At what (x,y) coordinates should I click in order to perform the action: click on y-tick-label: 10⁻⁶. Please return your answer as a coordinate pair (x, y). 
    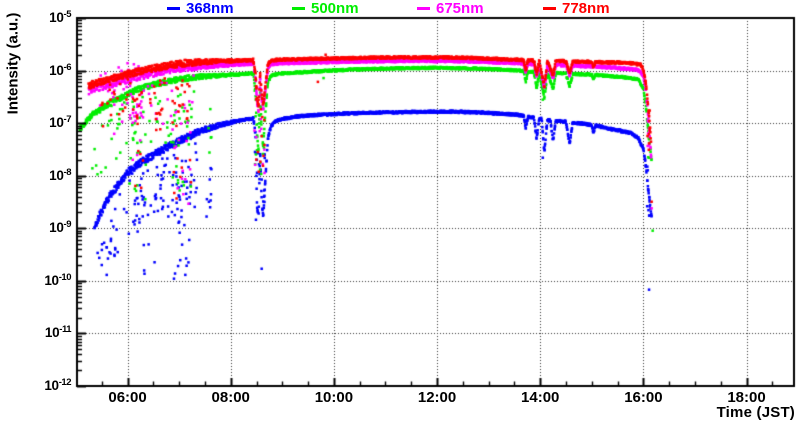
    Looking at the image, I should click on (60, 69).